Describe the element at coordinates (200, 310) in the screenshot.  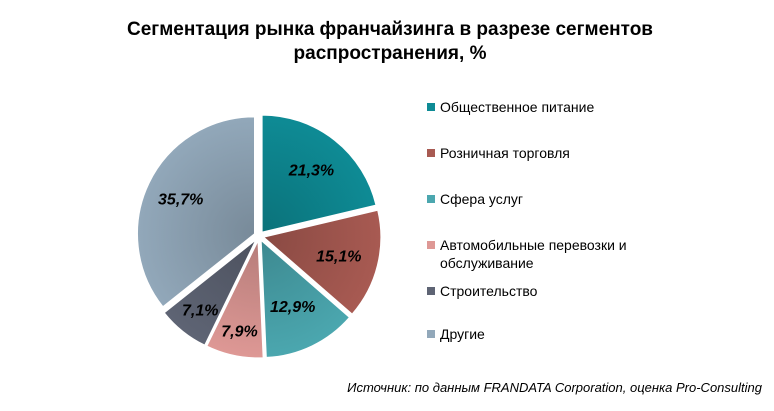
I see `data-label-5: 7,1%` at that location.